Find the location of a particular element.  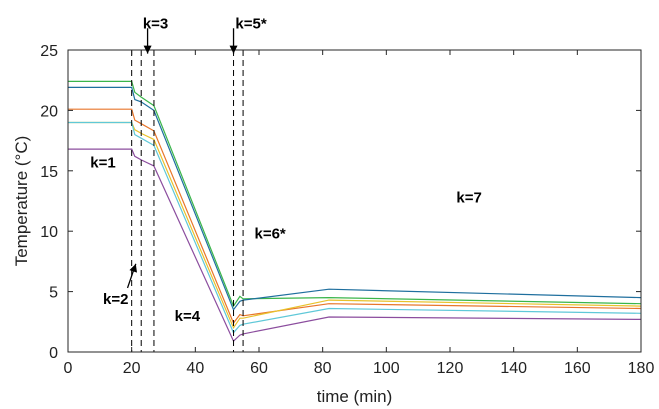

x-tick-label: 60 is located at coordinates (259, 368).